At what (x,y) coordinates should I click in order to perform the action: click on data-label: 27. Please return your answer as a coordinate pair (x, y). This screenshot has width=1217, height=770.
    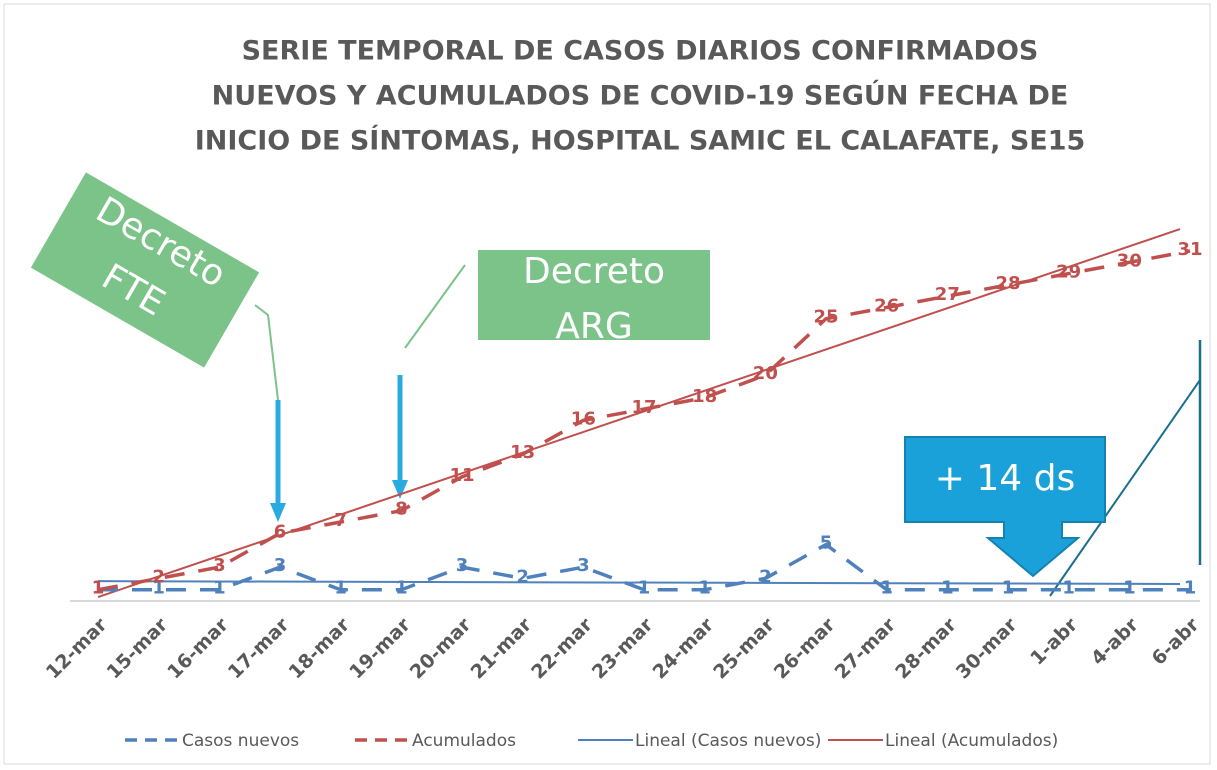
    Looking at the image, I should click on (947, 294).